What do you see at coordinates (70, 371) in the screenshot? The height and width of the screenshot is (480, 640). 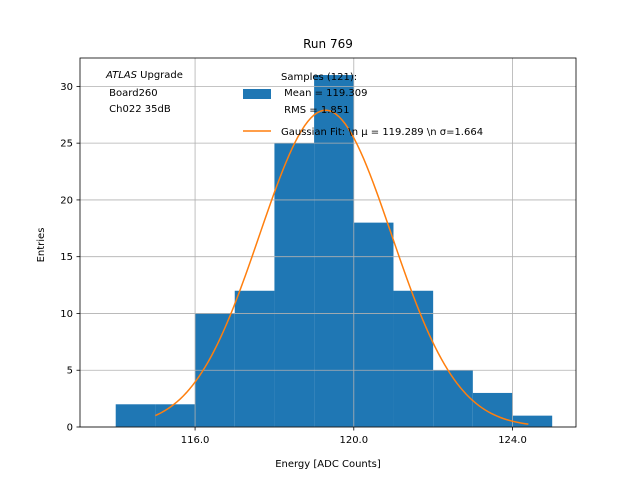 I see `y-tick-label: 5` at bounding box center [70, 371].